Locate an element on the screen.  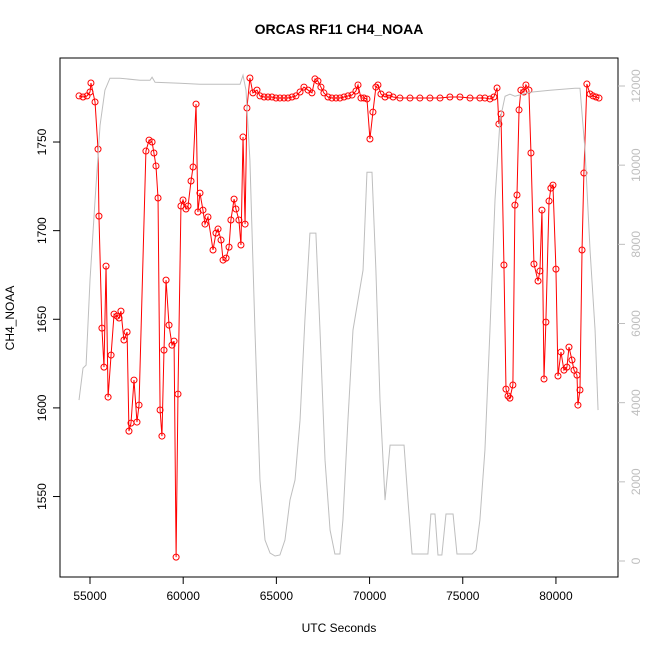
y2-tick-label: 2000 is located at coordinates (636, 481).